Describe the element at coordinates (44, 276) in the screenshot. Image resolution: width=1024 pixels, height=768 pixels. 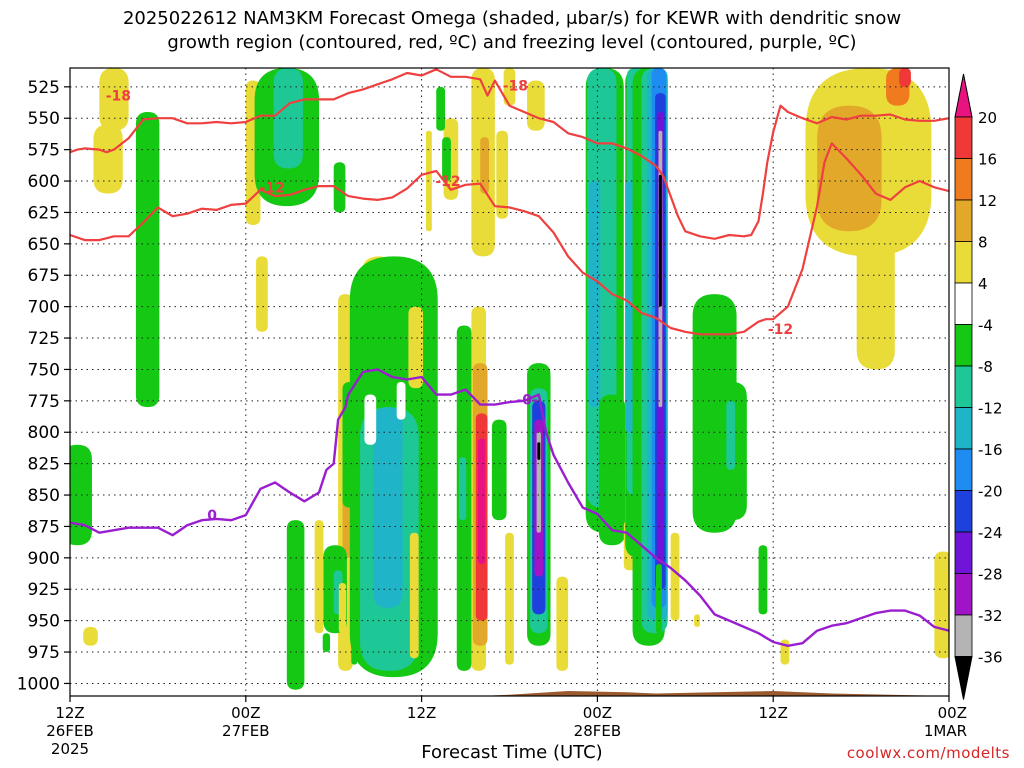
I see `y-tick-label-675: 675` at that location.